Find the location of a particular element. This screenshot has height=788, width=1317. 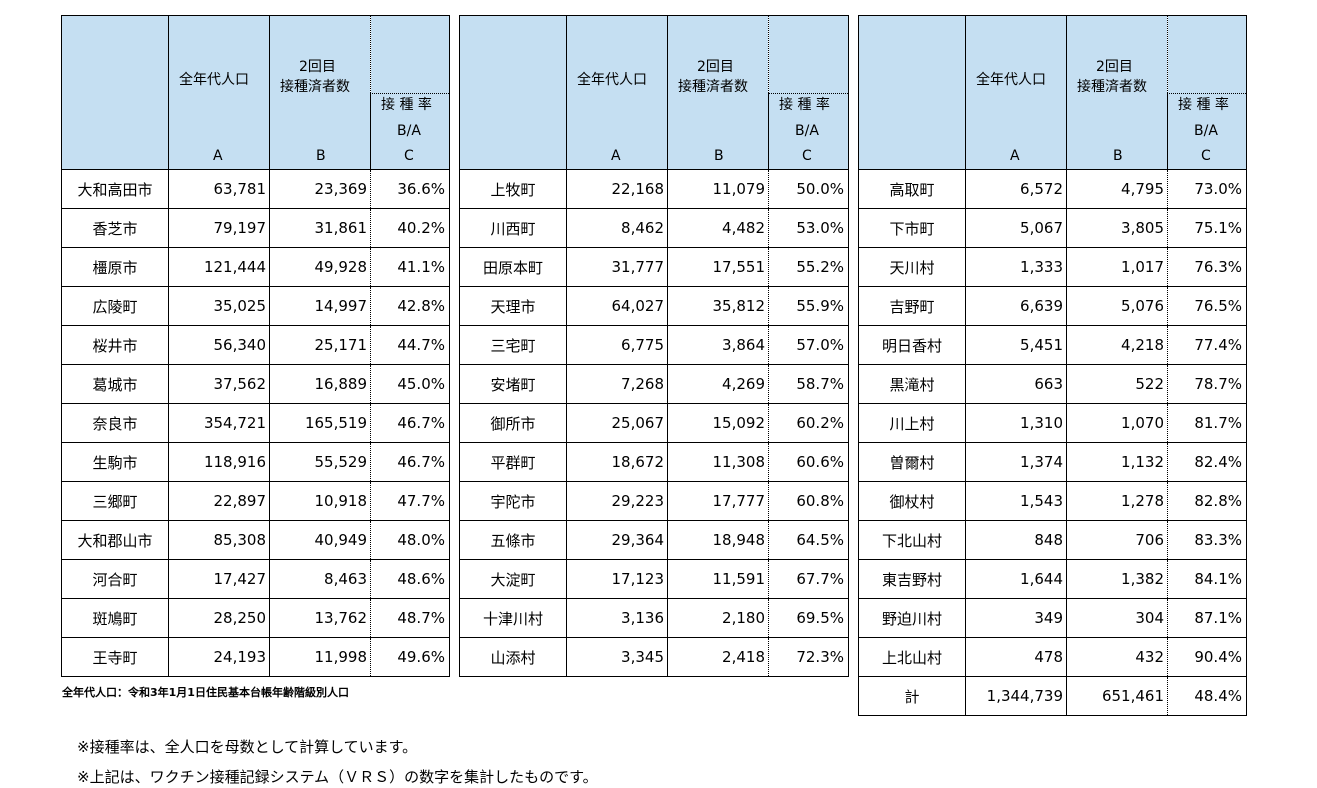

municipality-name: 上牧町 is located at coordinates (513, 189).